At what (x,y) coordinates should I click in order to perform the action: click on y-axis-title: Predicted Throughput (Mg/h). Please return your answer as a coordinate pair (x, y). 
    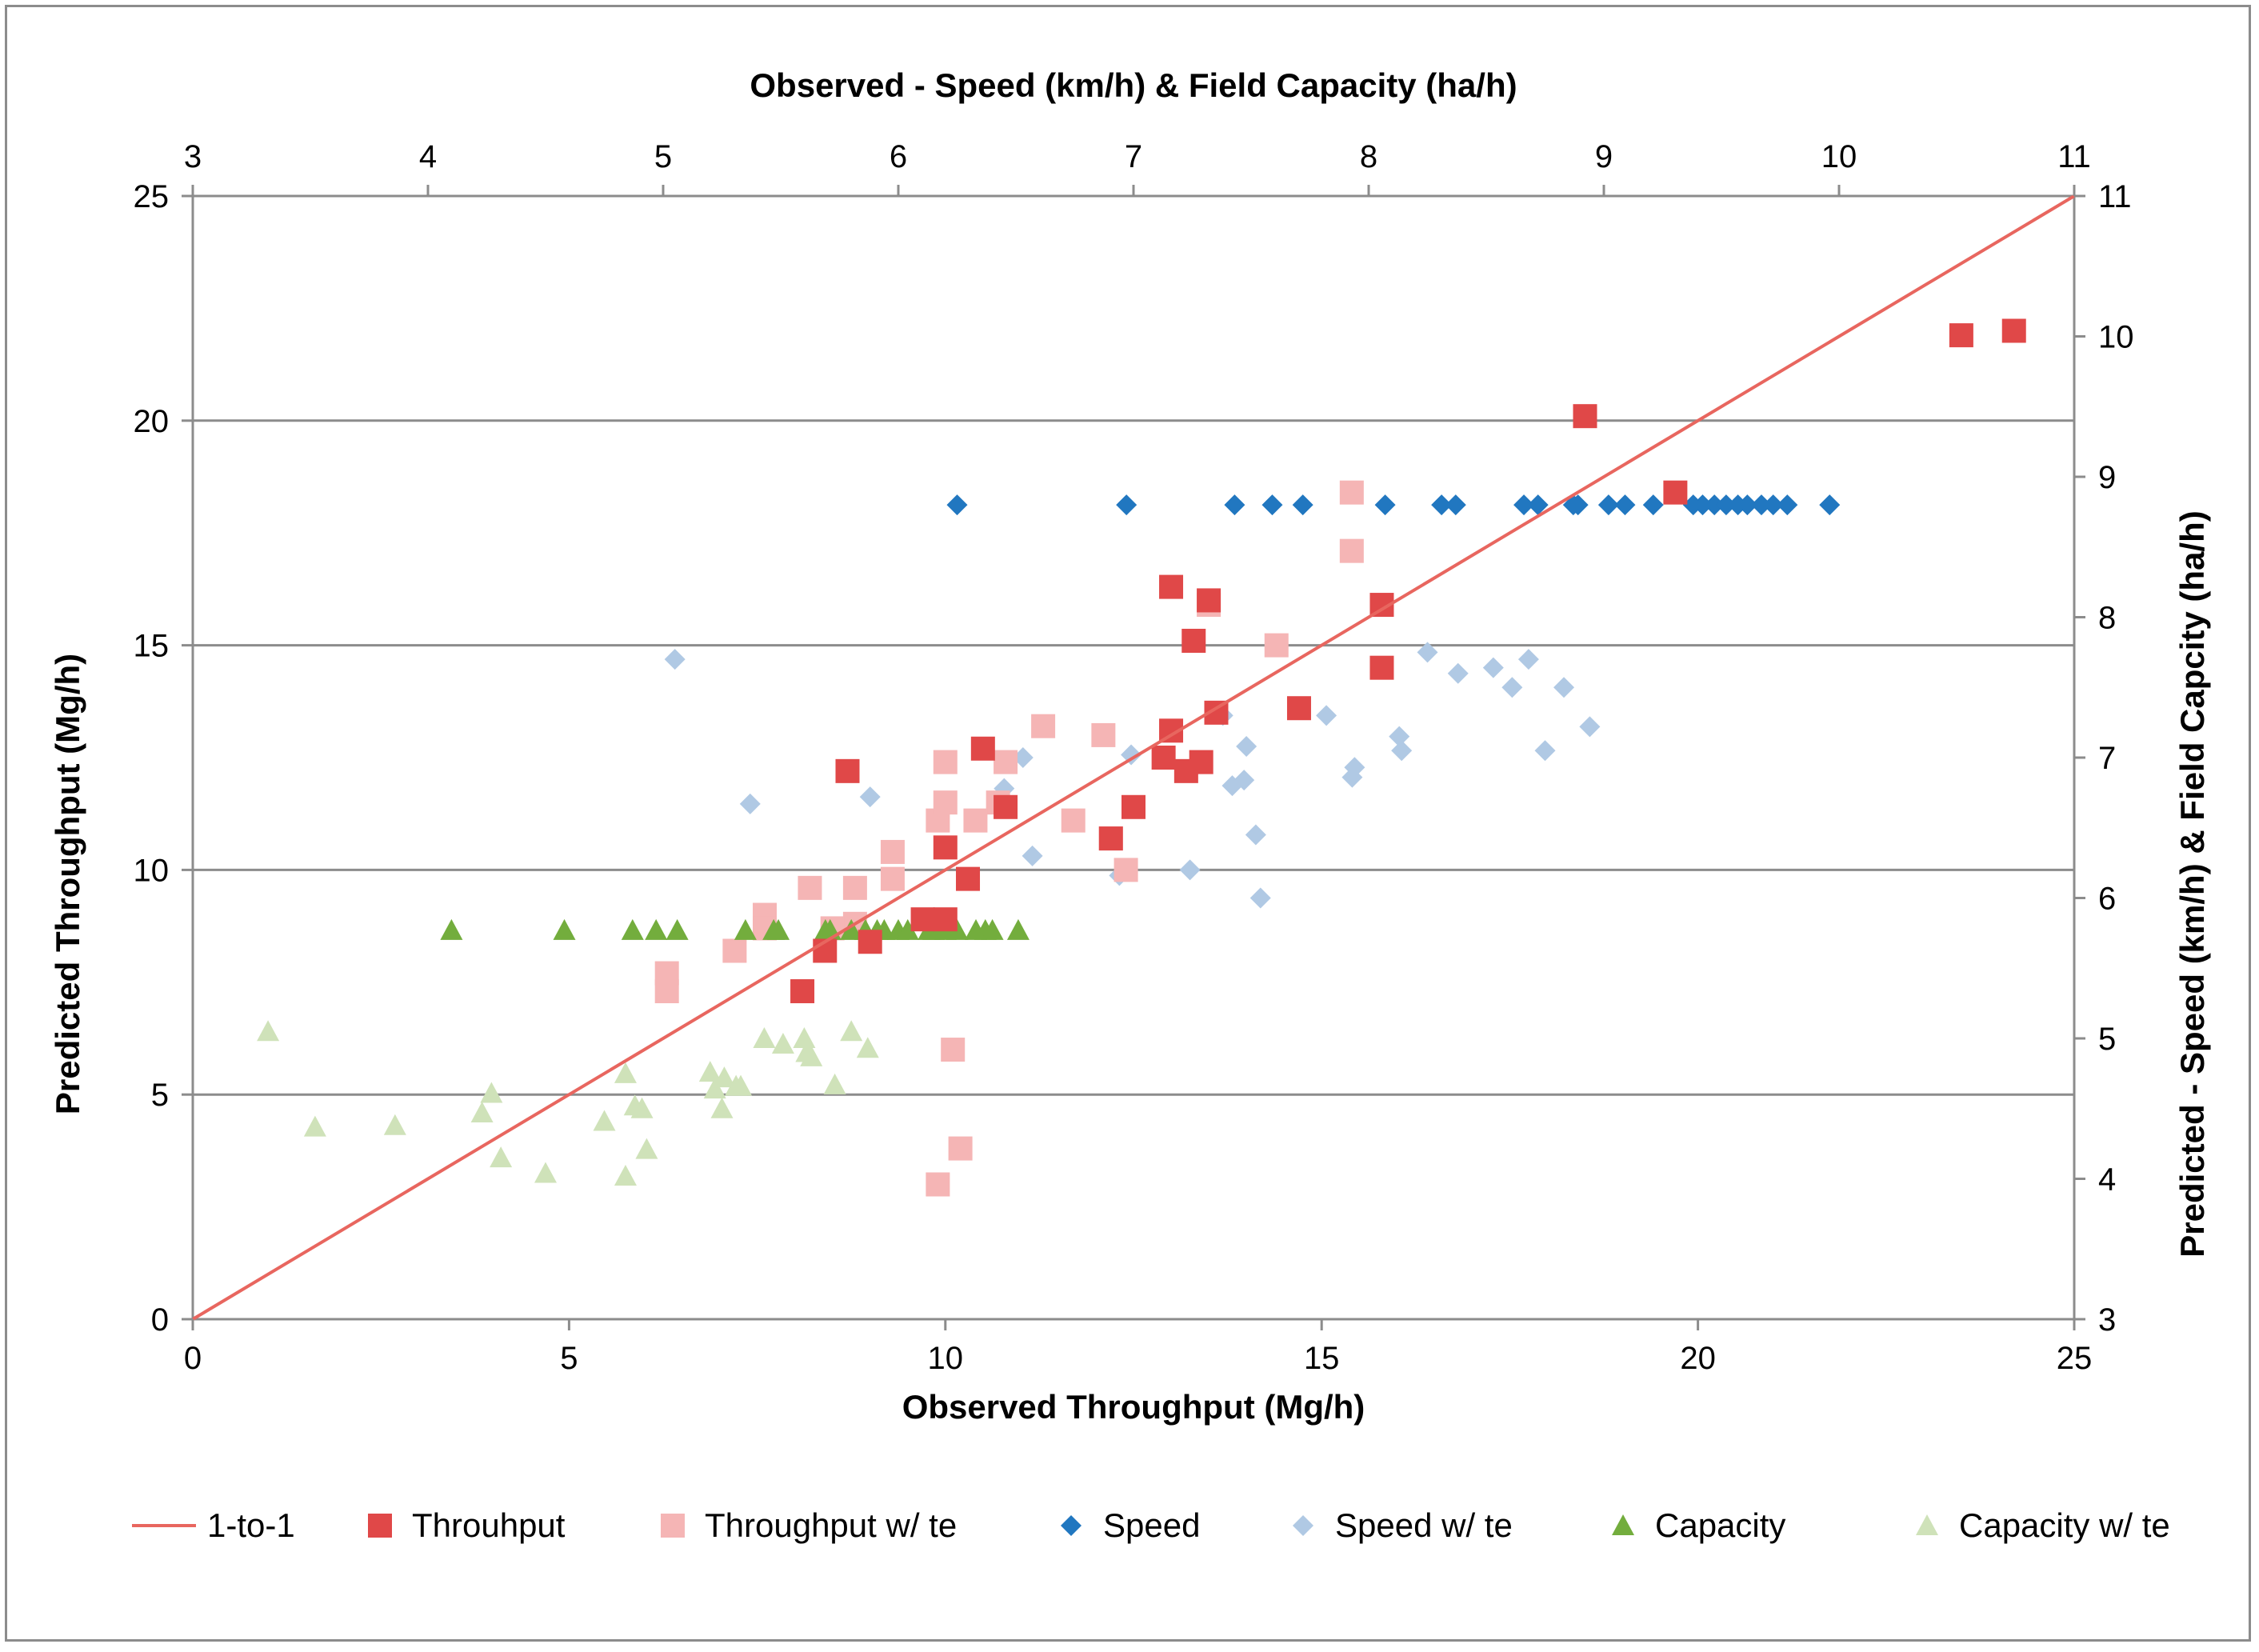
    Looking at the image, I should click on (67, 884).